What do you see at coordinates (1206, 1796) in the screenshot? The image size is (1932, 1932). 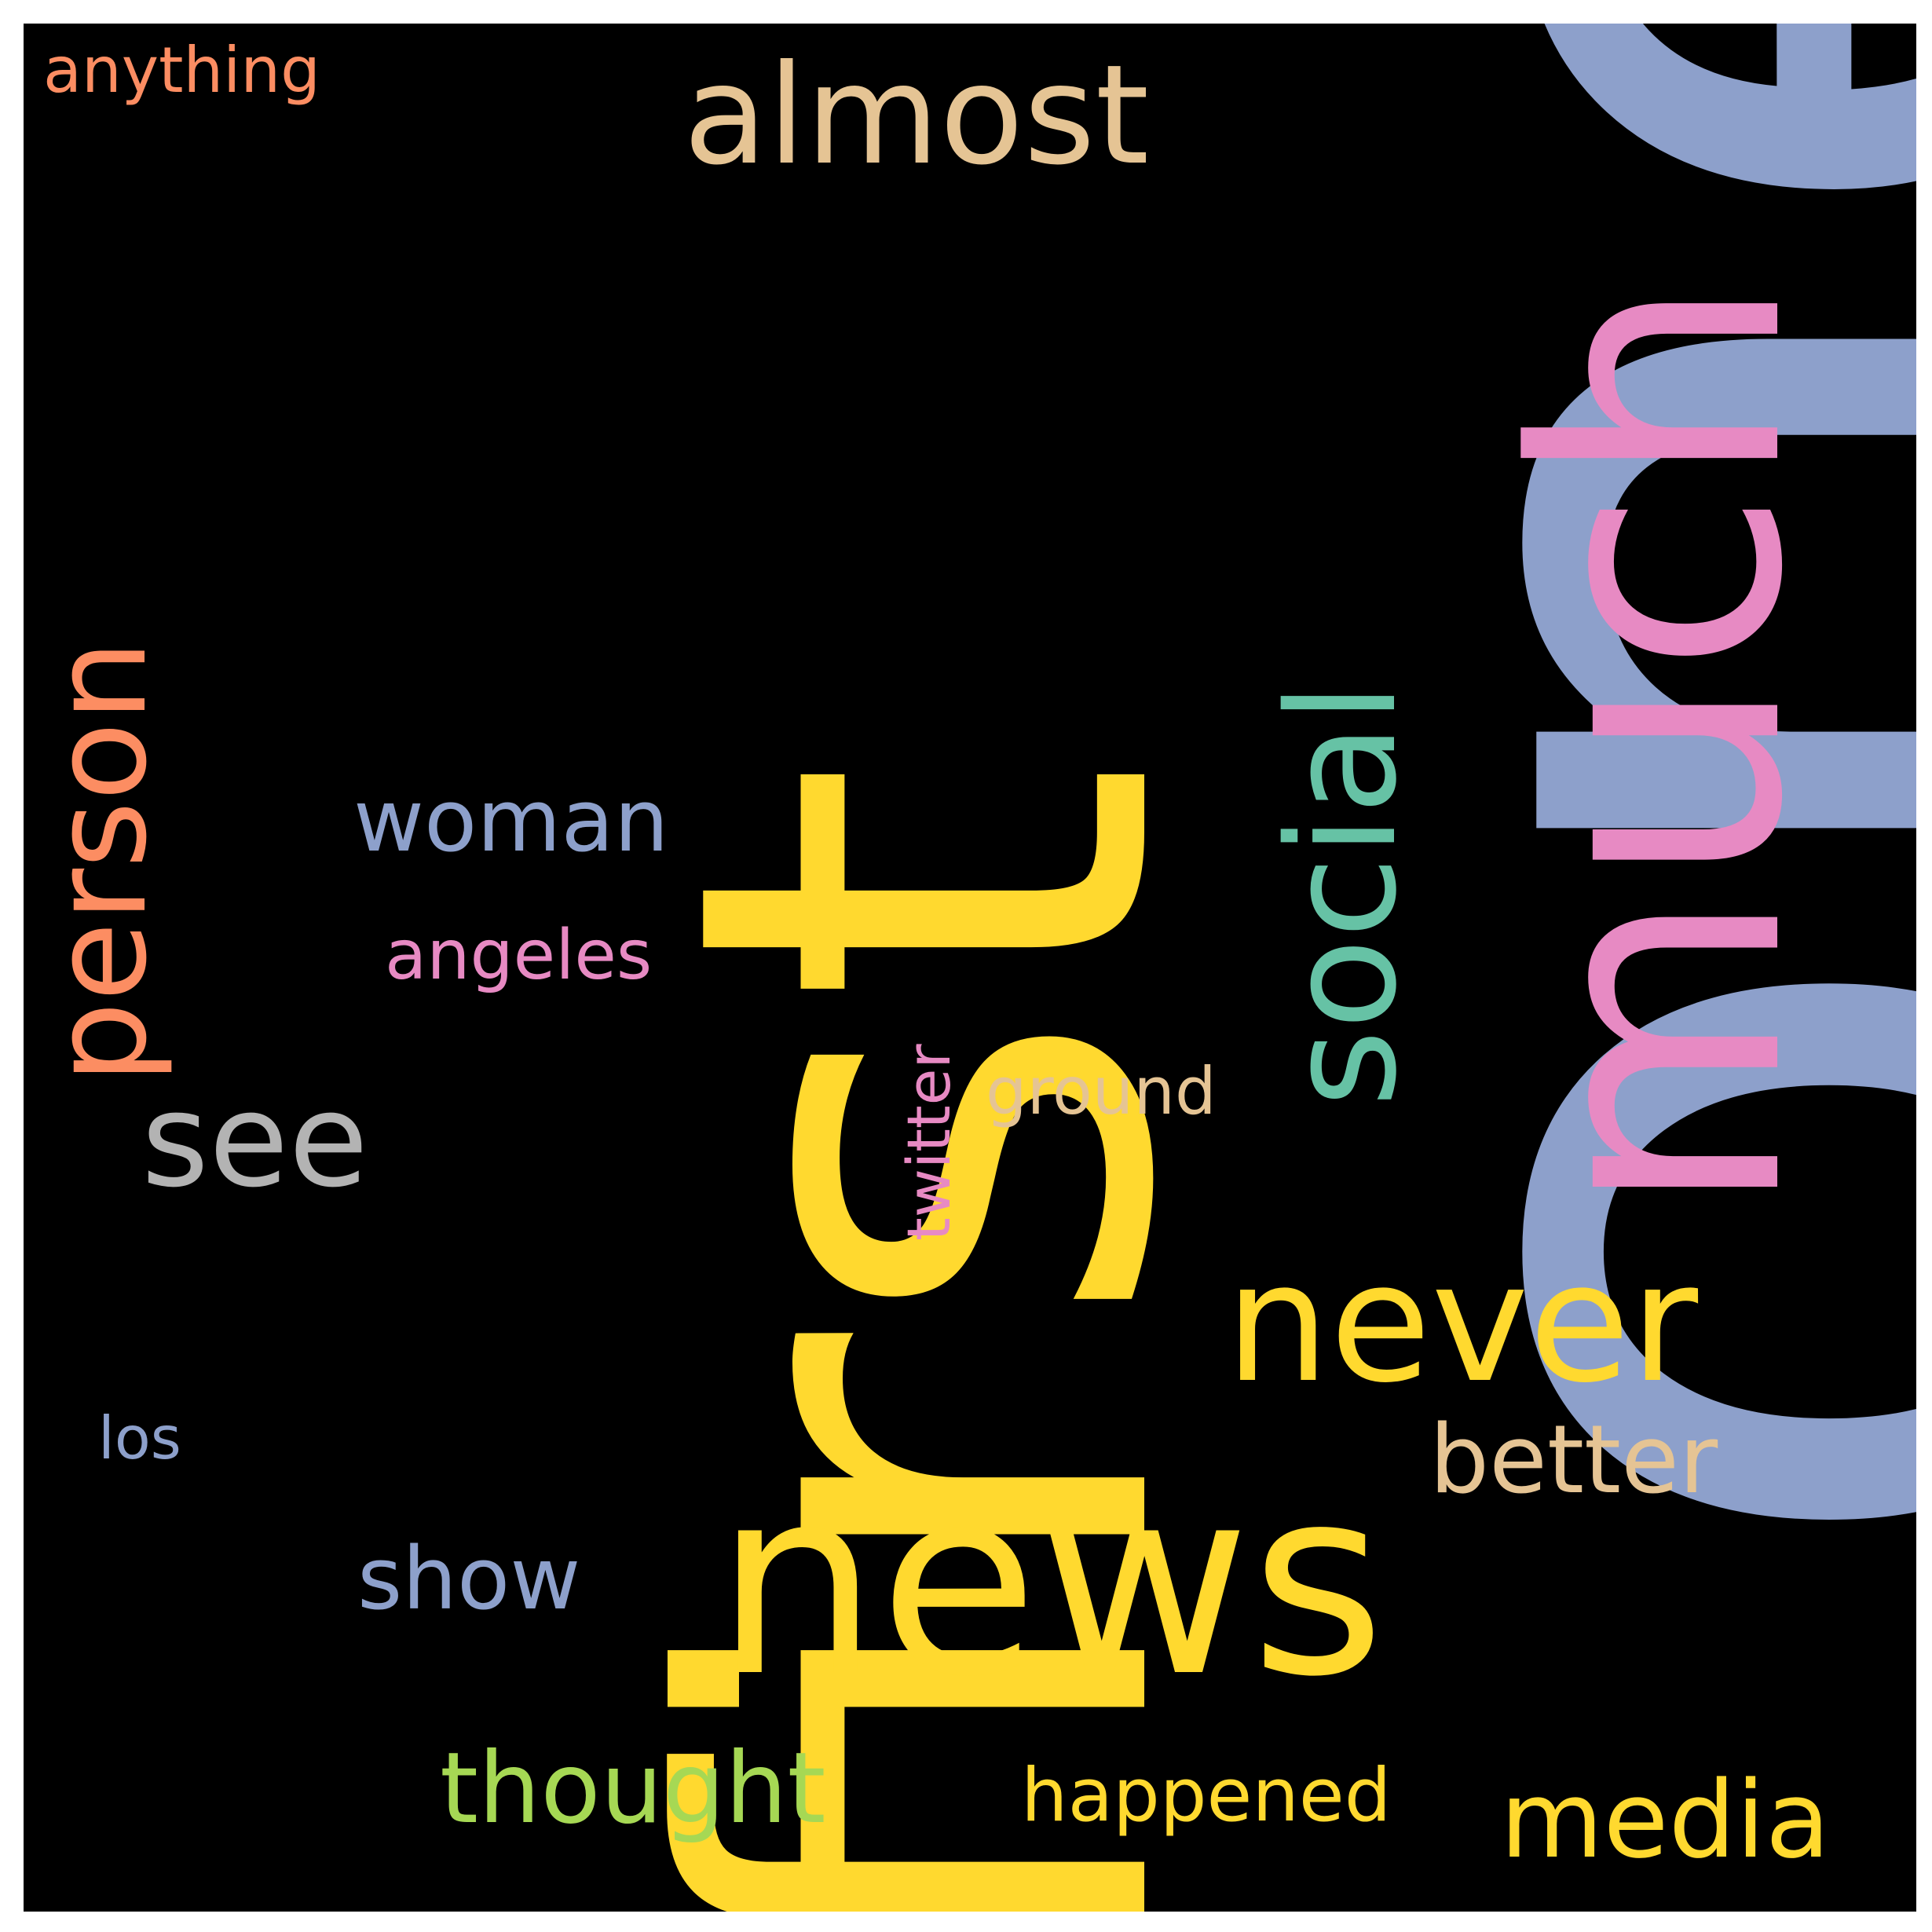 I see `word-happened: happened` at bounding box center [1206, 1796].